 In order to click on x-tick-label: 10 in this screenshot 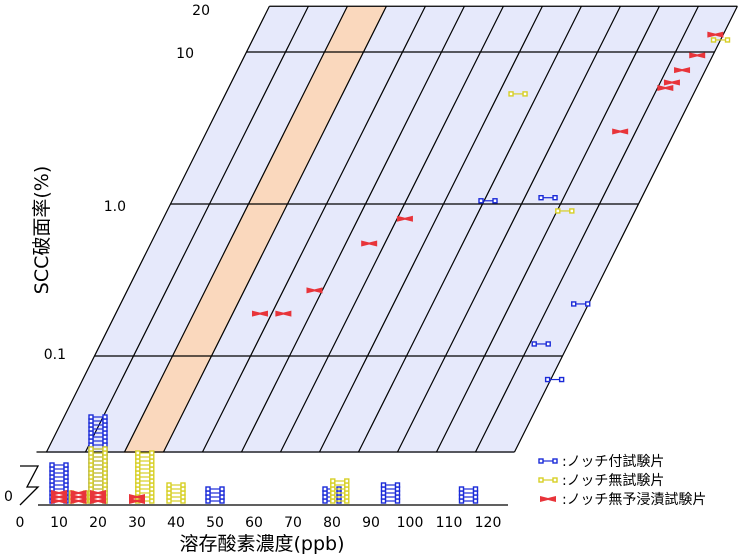, I will do `click(59, 523)`.